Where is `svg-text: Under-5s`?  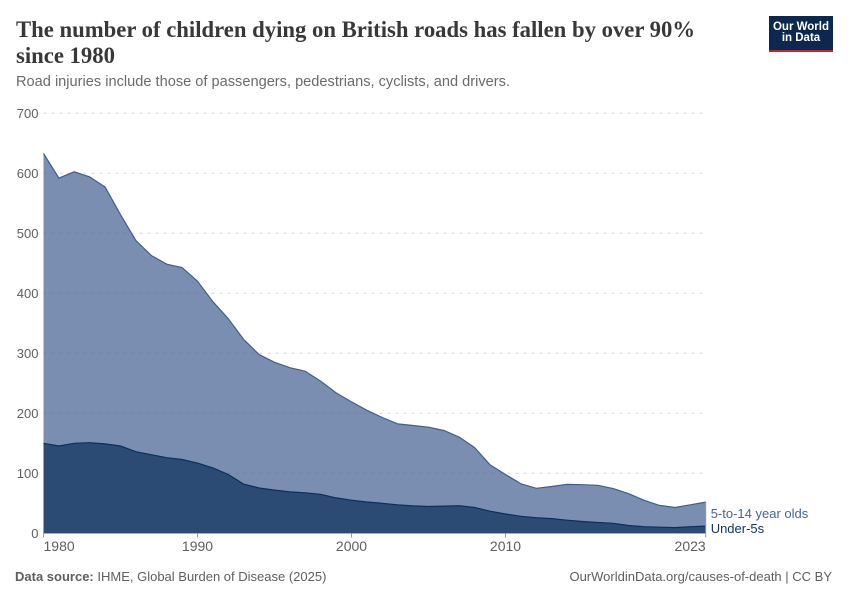
svg-text: Under-5s is located at coordinates (738, 528).